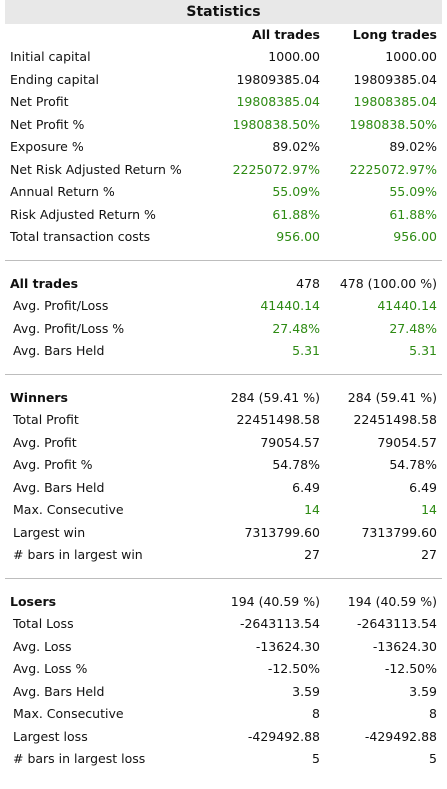 The height and width of the screenshot is (789, 447). I want to click on winners-row: Avg. Profit % 54.78% 54.78%, so click(223, 465).